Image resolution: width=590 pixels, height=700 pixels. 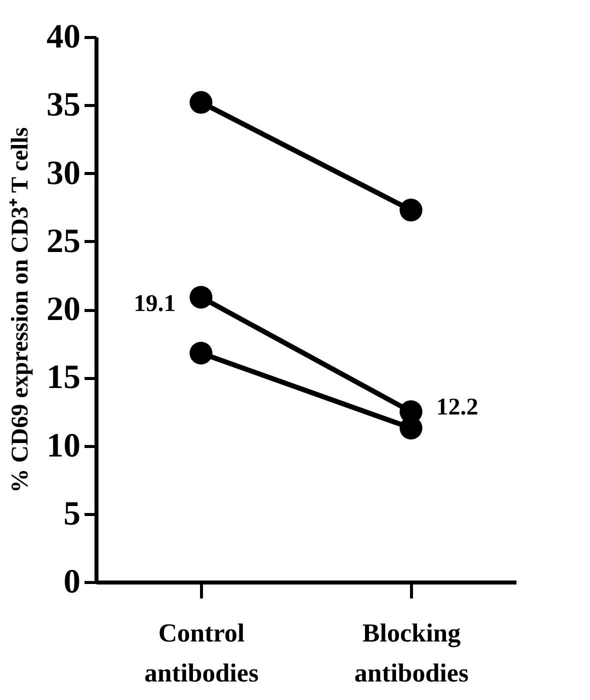 I want to click on annotation: 19.1, so click(x=155, y=304).